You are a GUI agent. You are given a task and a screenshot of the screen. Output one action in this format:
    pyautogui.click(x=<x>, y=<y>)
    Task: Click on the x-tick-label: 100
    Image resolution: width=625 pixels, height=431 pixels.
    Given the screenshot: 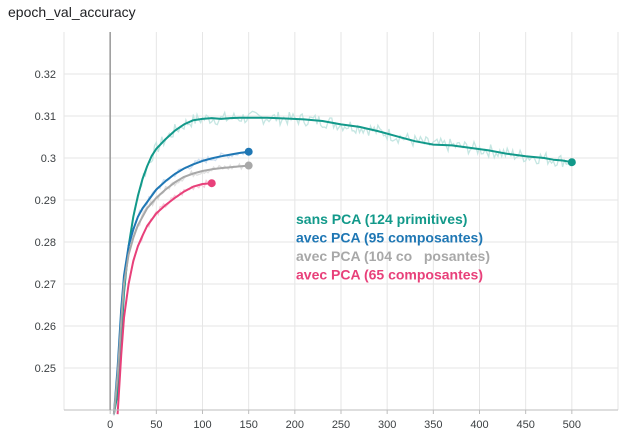 What is the action you would take?
    pyautogui.click(x=202, y=425)
    